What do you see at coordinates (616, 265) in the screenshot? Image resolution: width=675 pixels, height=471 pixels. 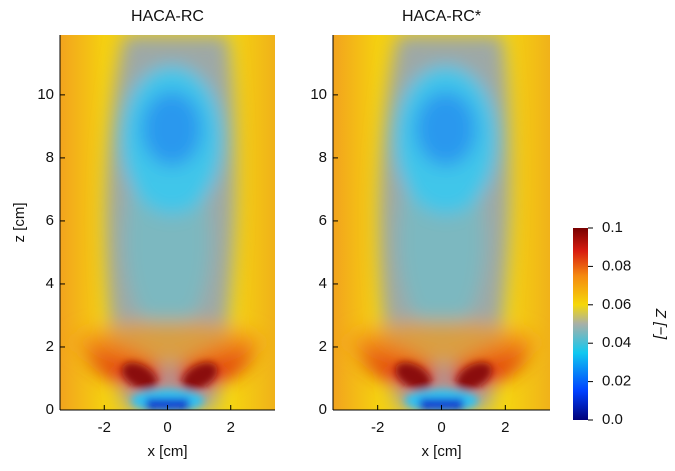 I see `colorbar-tick-label: 0.08` at bounding box center [616, 265].